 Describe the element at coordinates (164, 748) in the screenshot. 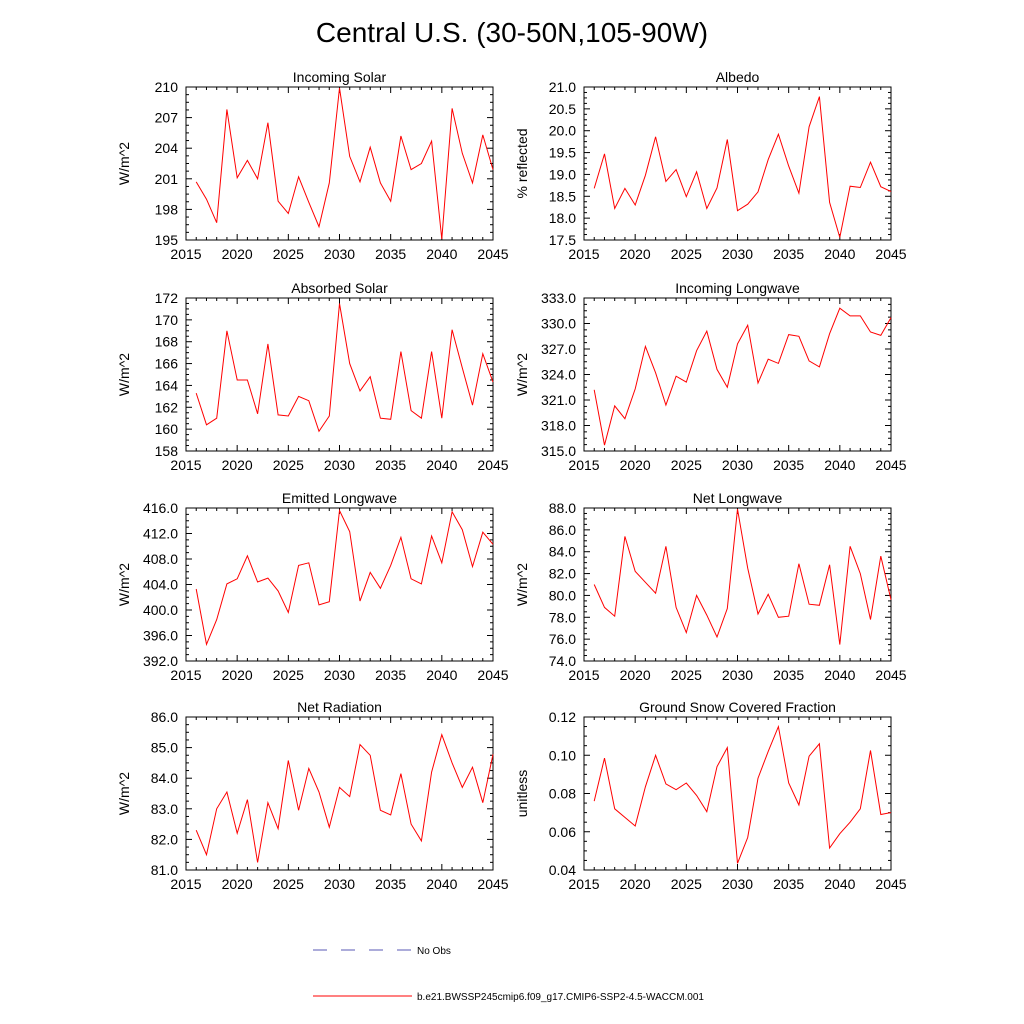

I see `y-tick-label: 85.0` at that location.